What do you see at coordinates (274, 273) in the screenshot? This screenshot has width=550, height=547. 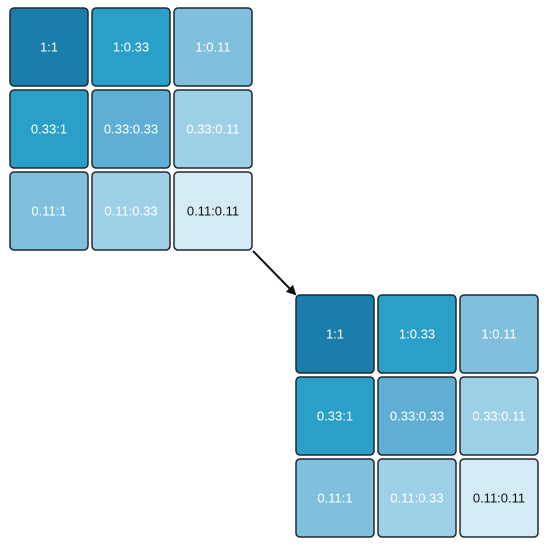 I see `arrow` at bounding box center [274, 273].